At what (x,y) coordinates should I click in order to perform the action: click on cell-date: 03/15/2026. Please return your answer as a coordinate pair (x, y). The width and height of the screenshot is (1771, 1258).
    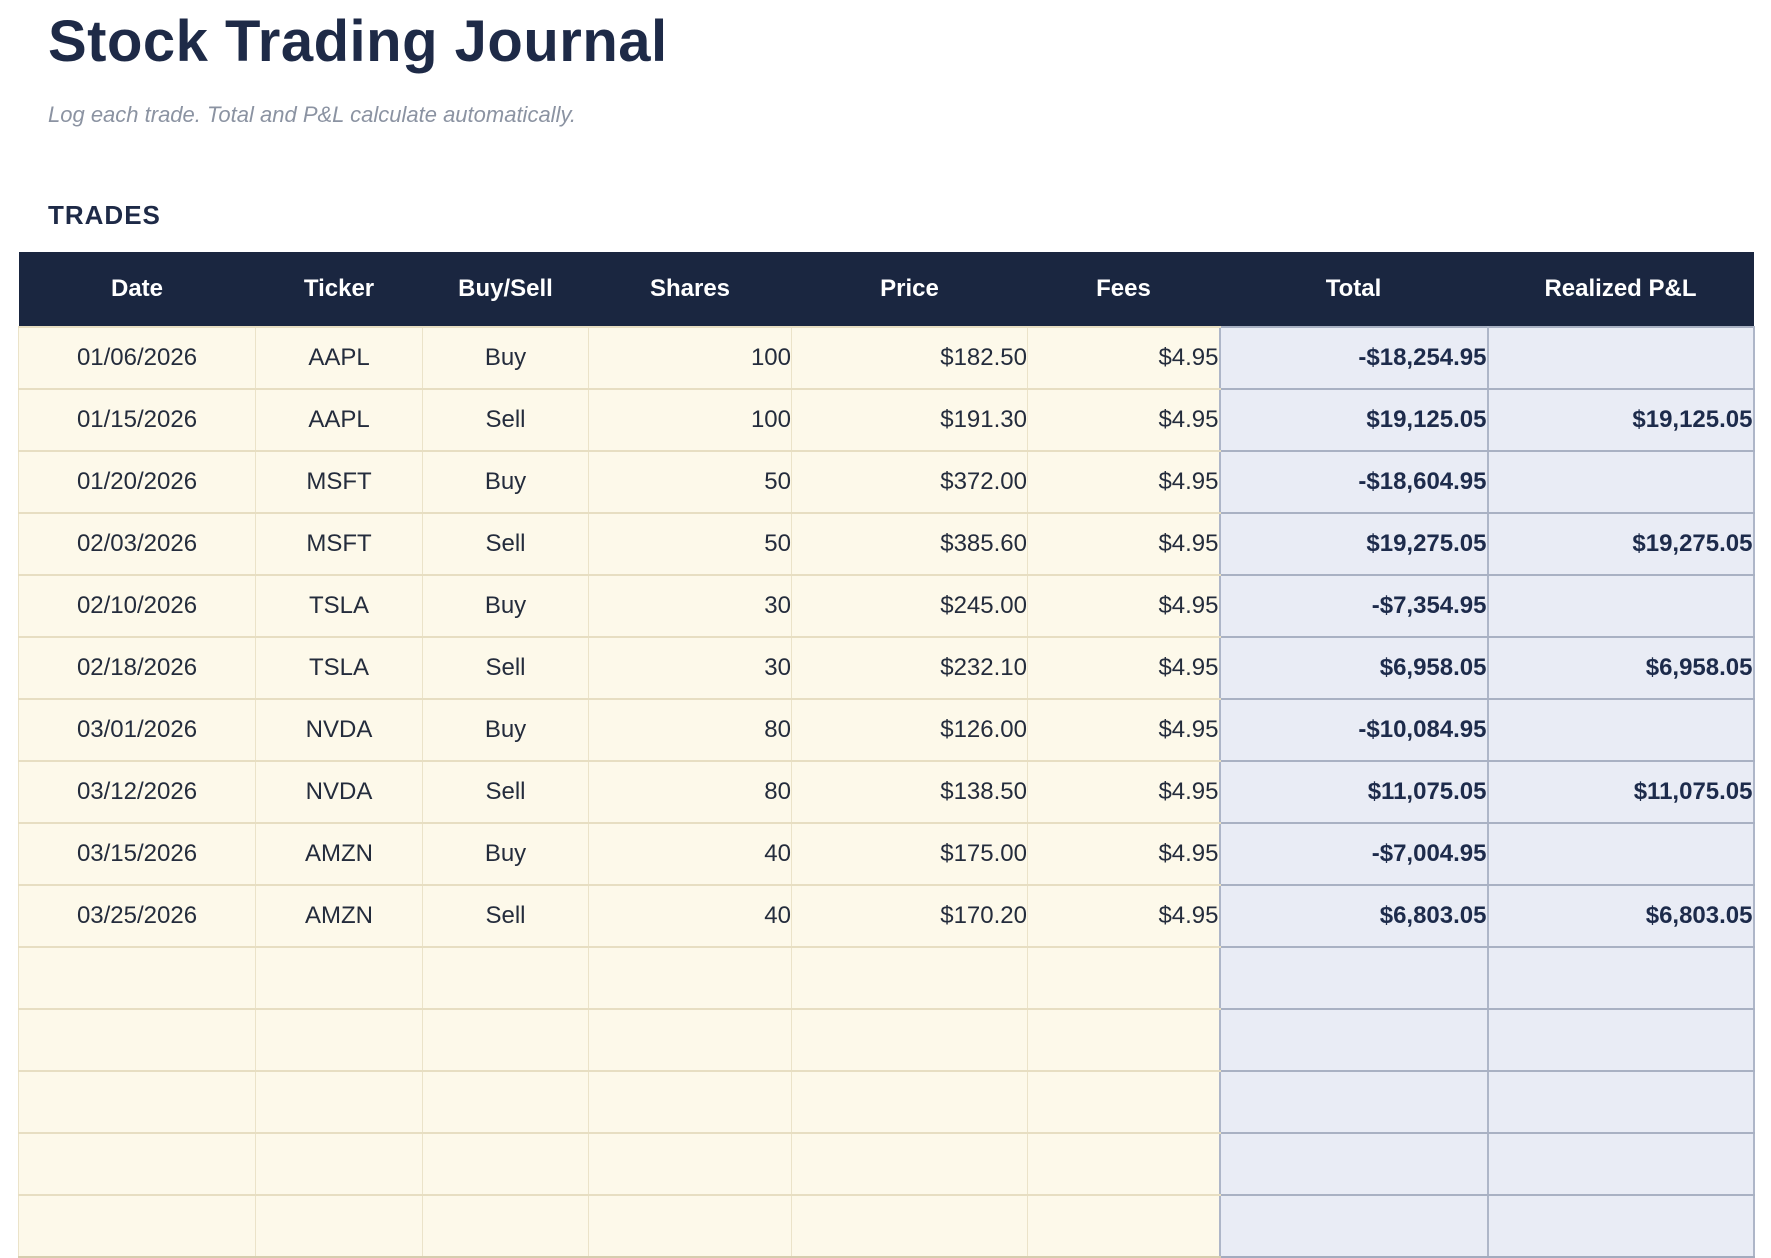
    Looking at the image, I should click on (137, 854).